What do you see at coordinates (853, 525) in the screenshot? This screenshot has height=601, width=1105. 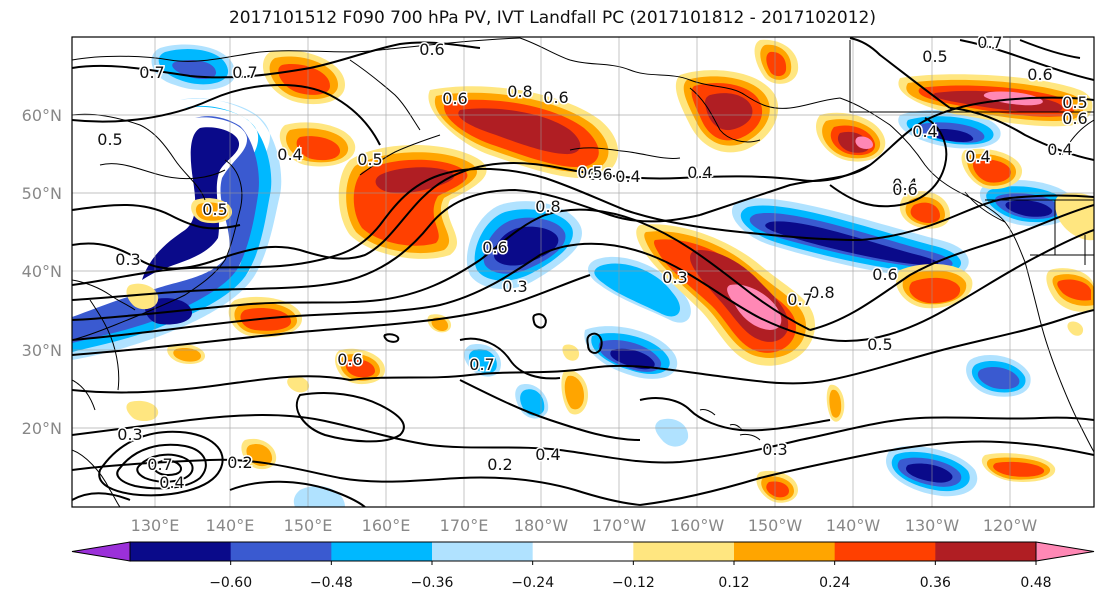 I see `lon-tick-label: 140°W` at bounding box center [853, 525].